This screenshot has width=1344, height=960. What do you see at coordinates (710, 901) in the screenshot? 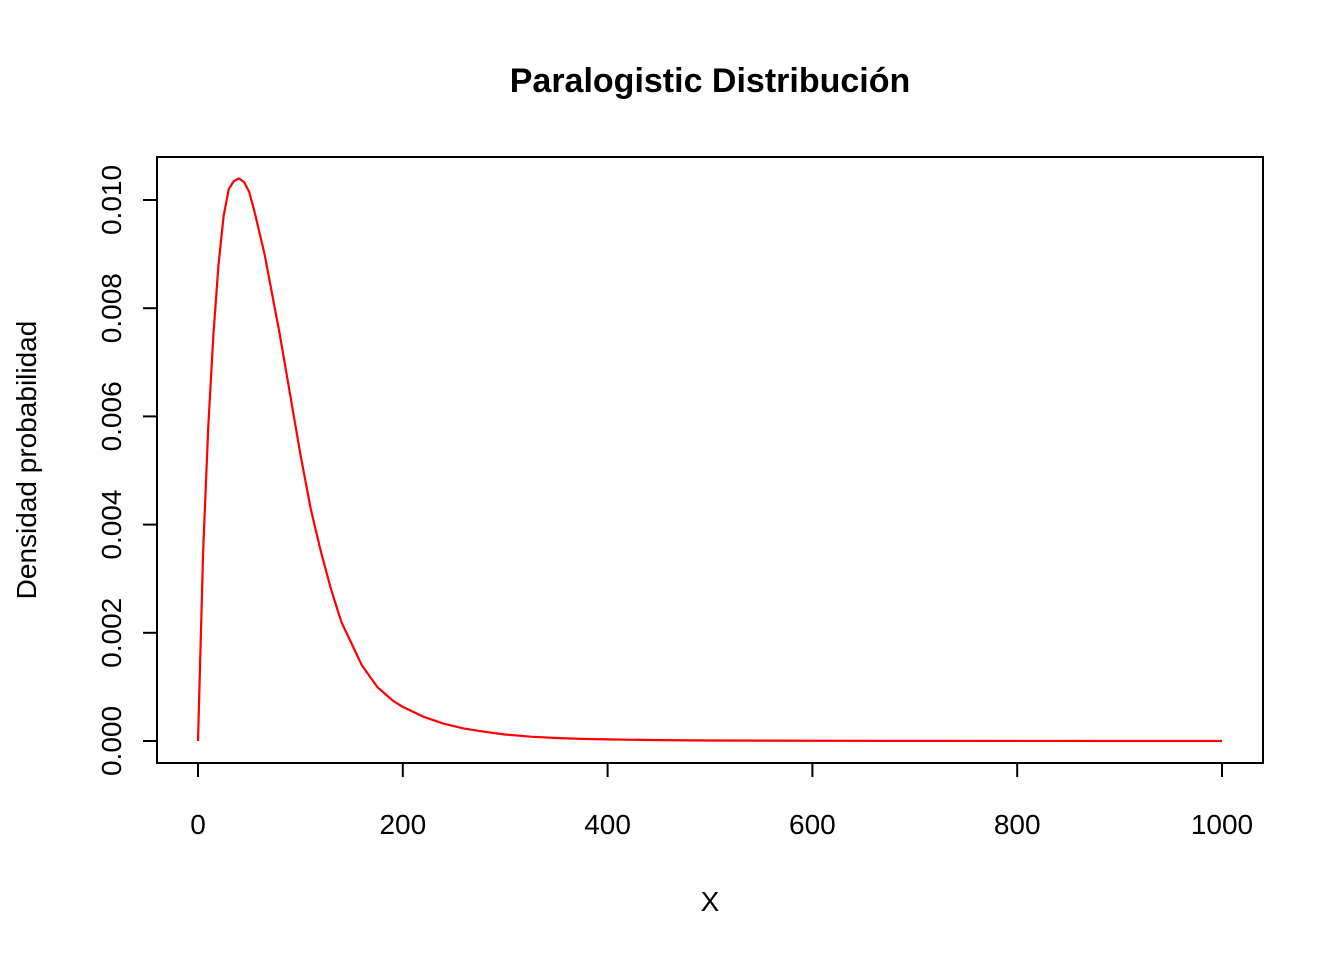
I see `x-axis-label: X` at bounding box center [710, 901].